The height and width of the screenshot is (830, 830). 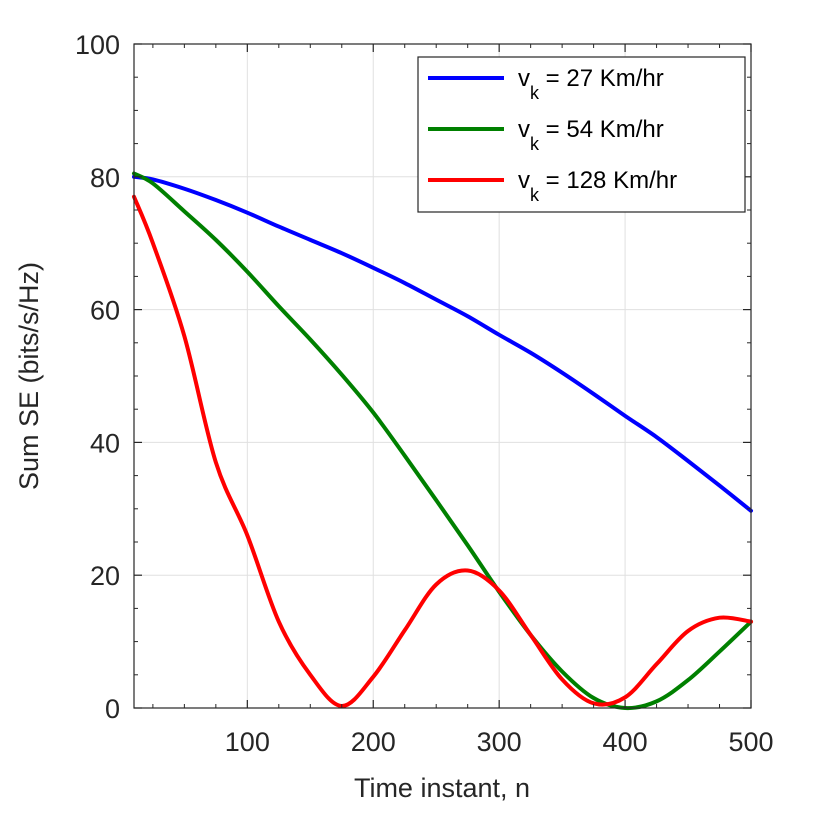 What do you see at coordinates (29, 376) in the screenshot?
I see `y-axis-label: Sum SE (bits/s/Hz)` at bounding box center [29, 376].